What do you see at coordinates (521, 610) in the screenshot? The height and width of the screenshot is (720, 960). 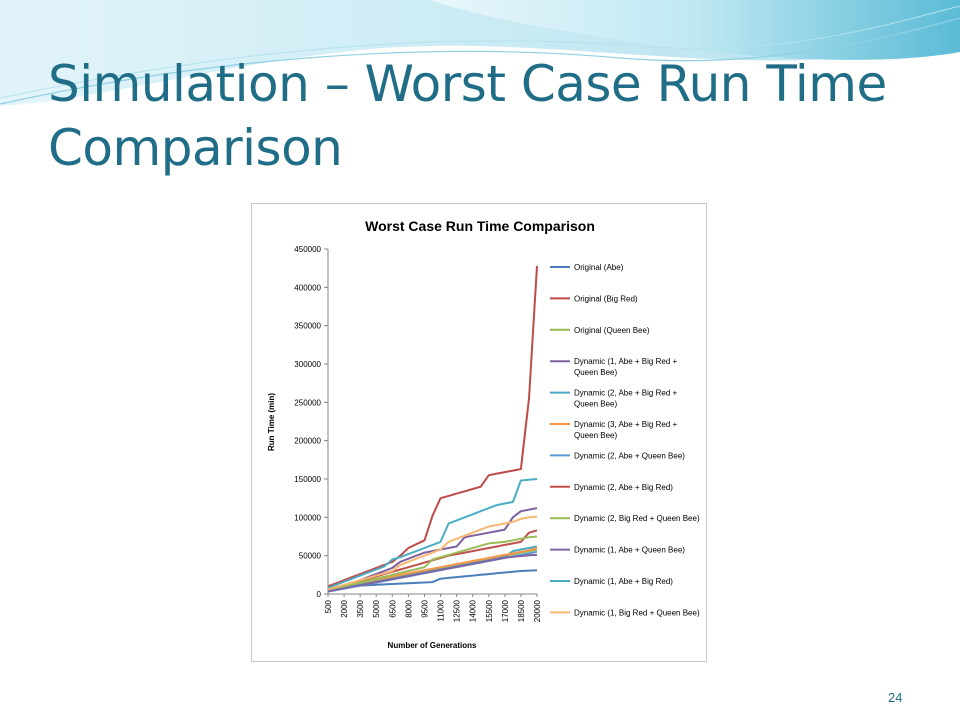 I see `x-tick-label: 18500` at bounding box center [521, 610].